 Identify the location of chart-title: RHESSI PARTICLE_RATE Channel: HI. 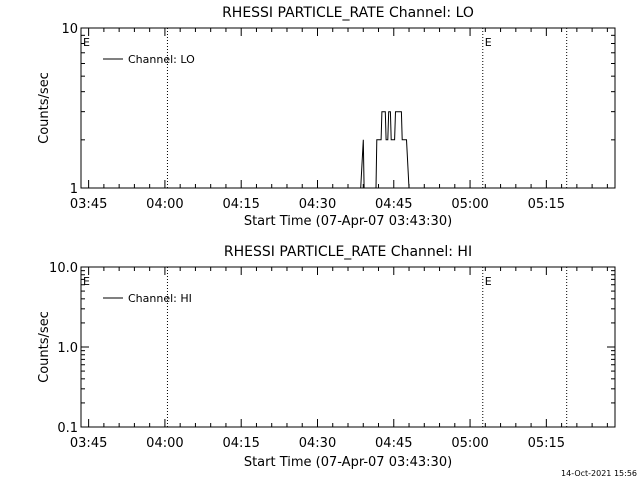
(348, 252).